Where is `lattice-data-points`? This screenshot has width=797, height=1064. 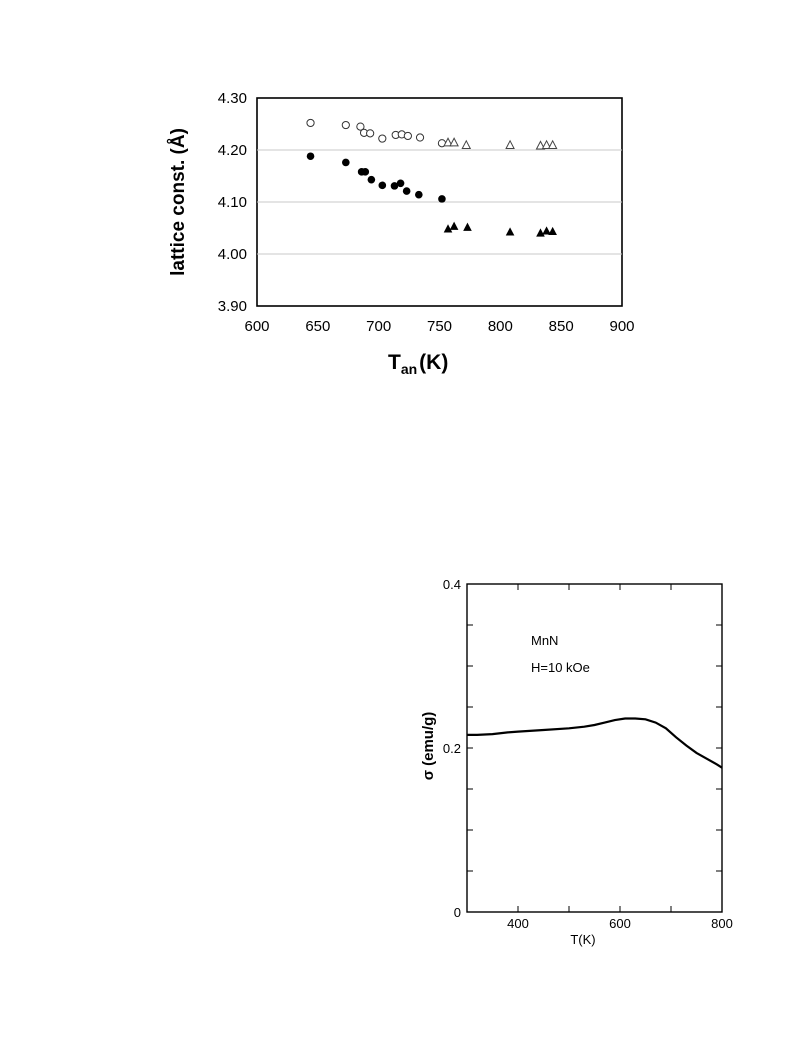 lattice-data-points is located at coordinates (432, 177).